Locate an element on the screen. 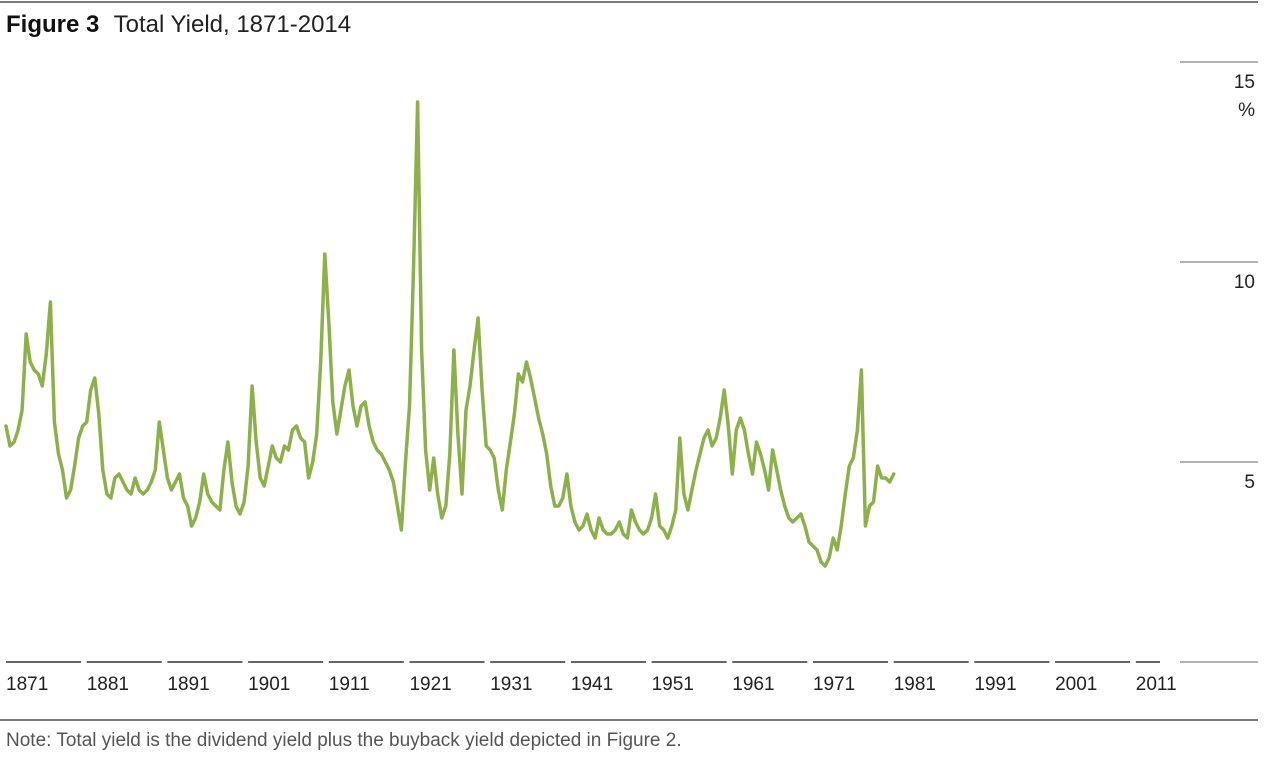 The width and height of the screenshot is (1266, 758). x-tick-label-1981: 1981 is located at coordinates (915, 684).